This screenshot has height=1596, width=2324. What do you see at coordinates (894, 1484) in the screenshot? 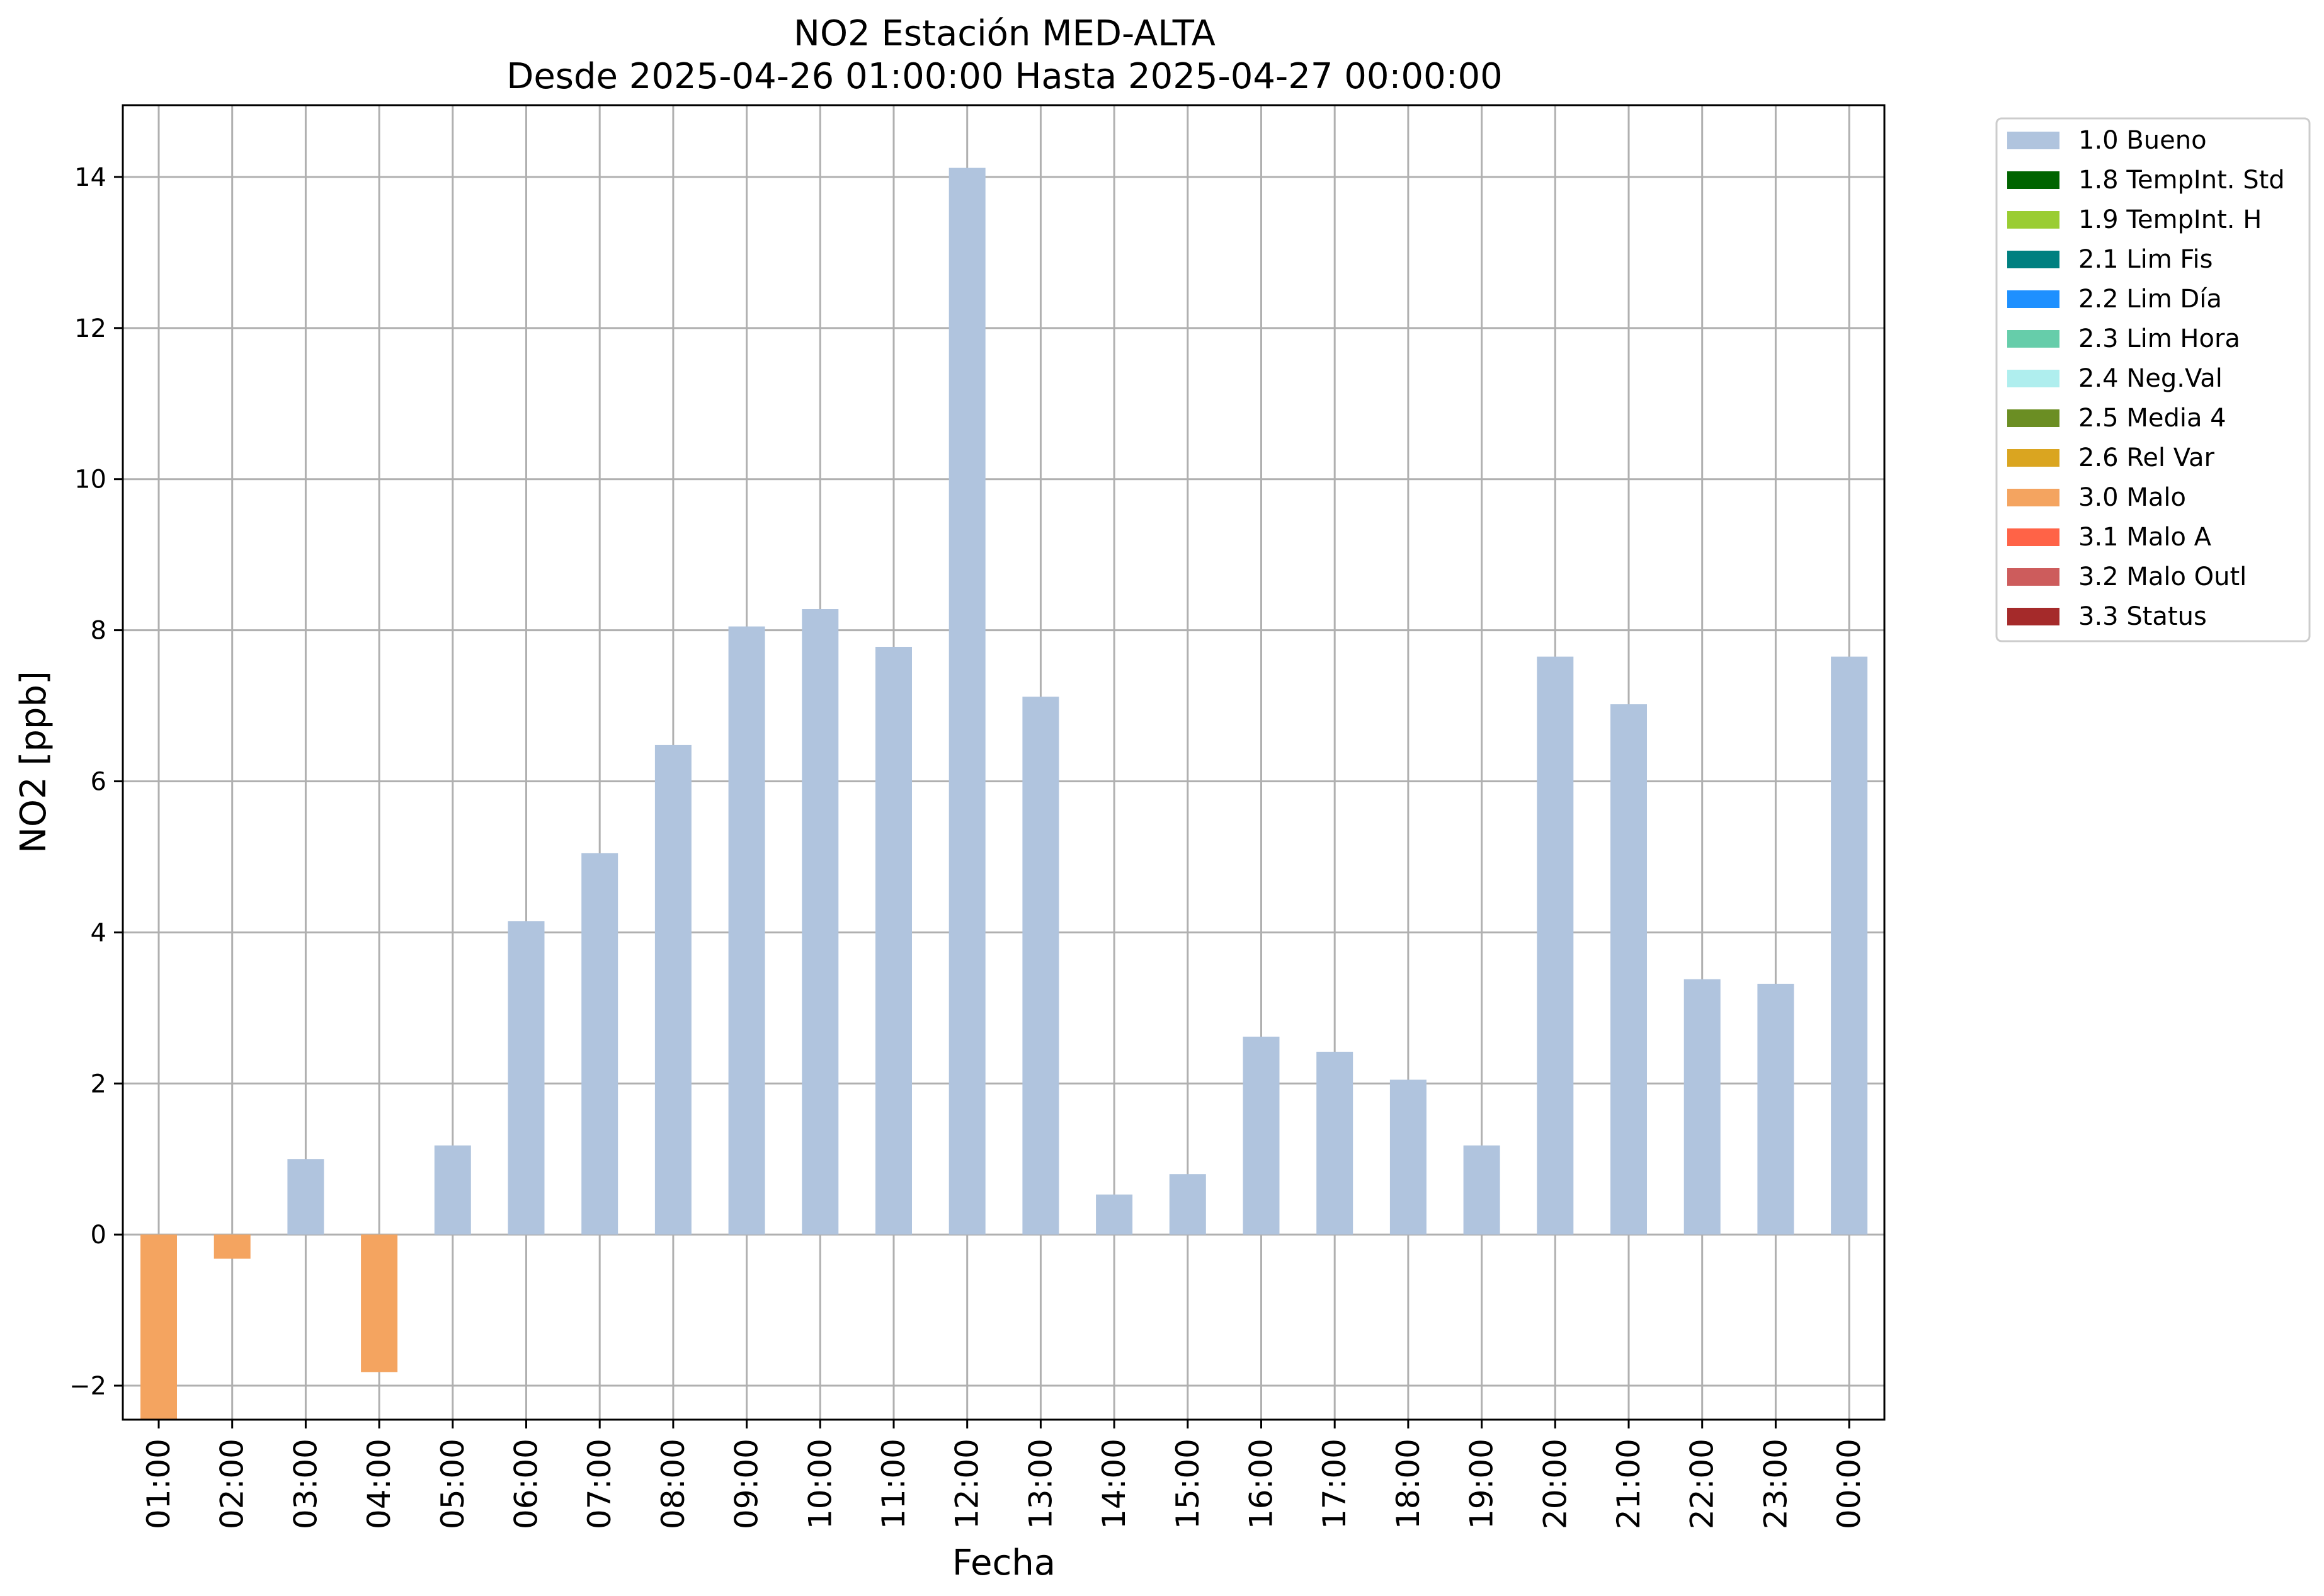
I see `x-tick-label: 11:00` at bounding box center [894, 1484].